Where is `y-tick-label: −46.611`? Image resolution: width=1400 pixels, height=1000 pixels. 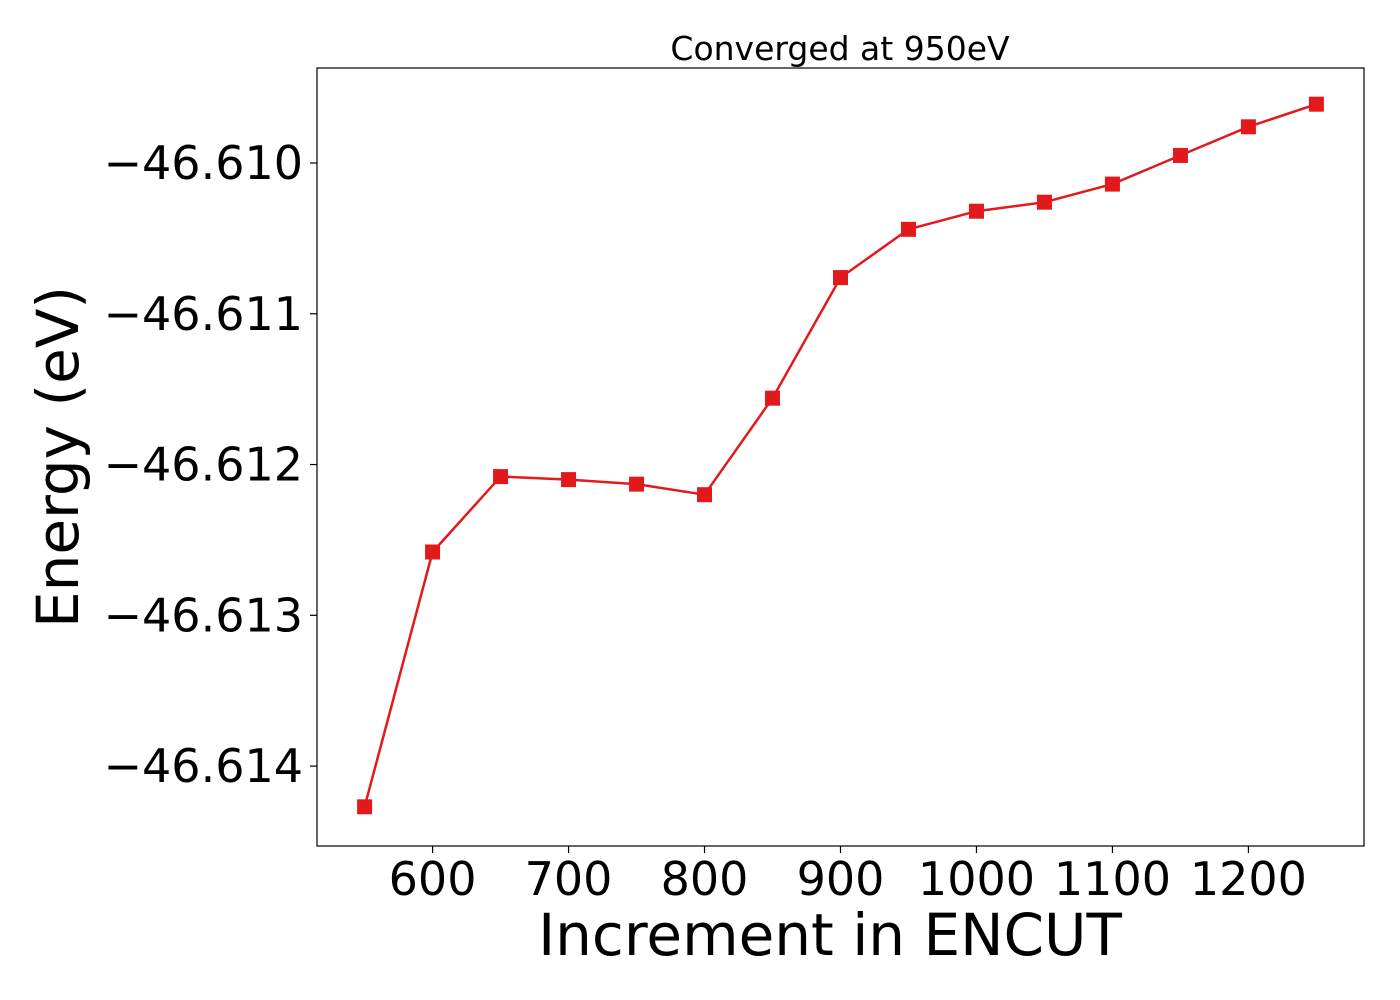
y-tick-label: −46.611 is located at coordinates (204, 314).